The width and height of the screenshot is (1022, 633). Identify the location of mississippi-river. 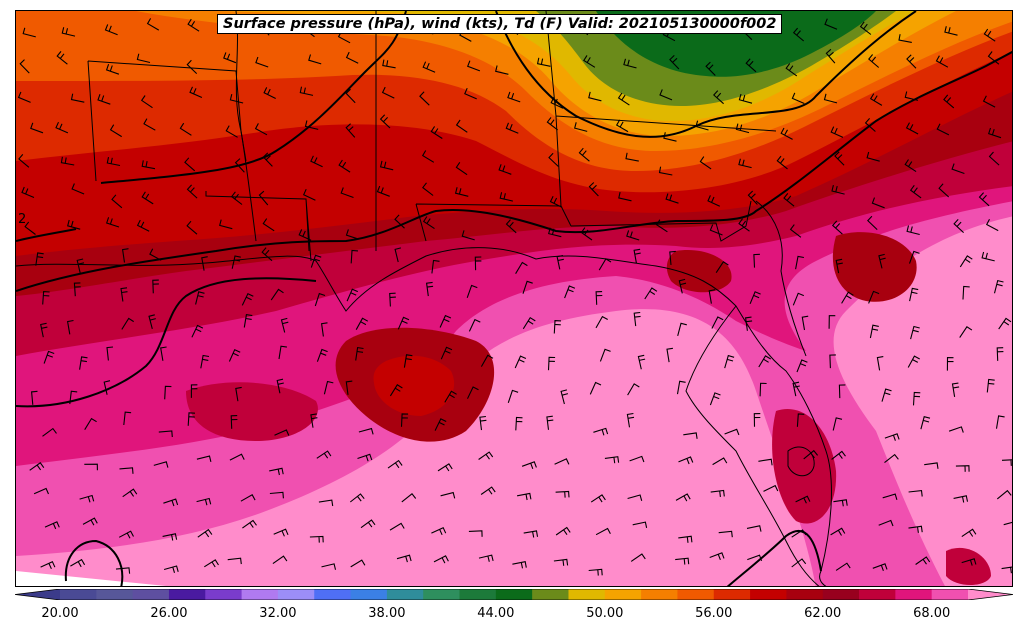
(246, 126).